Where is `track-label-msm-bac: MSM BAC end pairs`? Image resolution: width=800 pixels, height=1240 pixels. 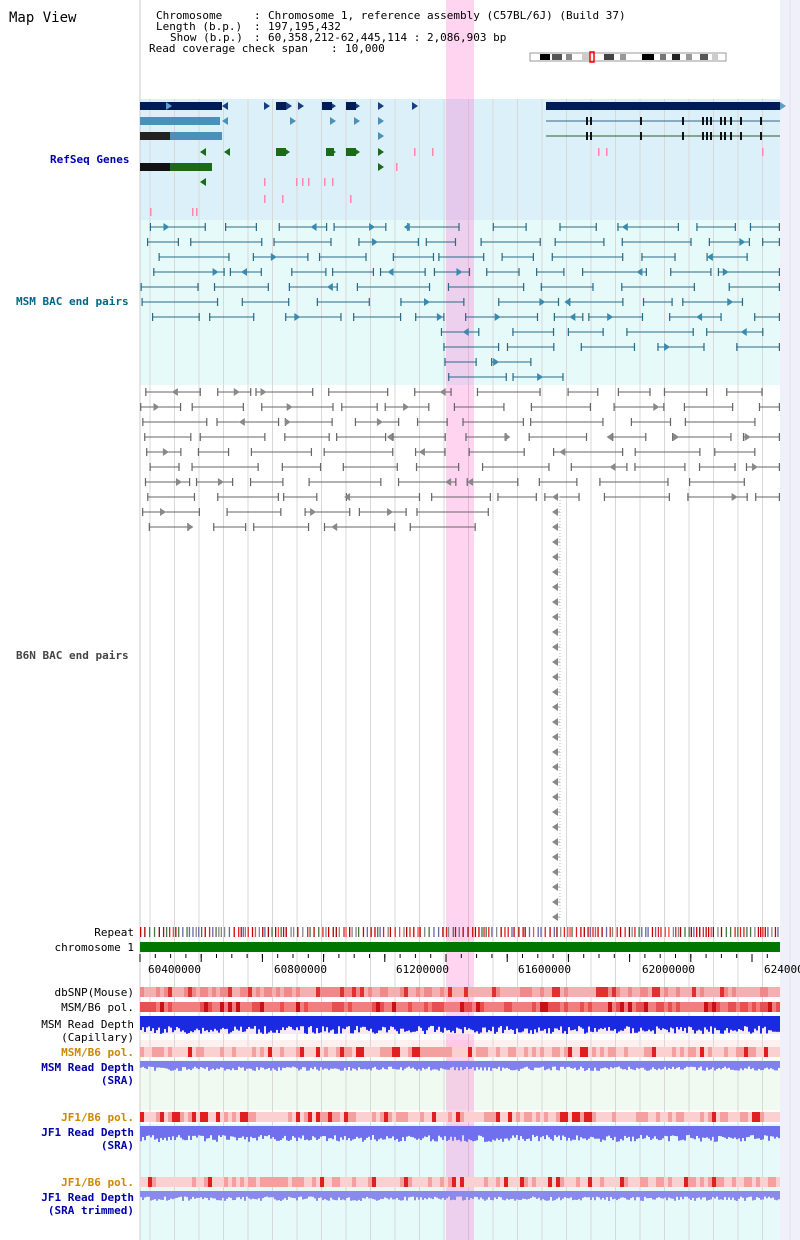
track-label-msm-bac: MSM BAC end pairs is located at coordinates (72, 301).